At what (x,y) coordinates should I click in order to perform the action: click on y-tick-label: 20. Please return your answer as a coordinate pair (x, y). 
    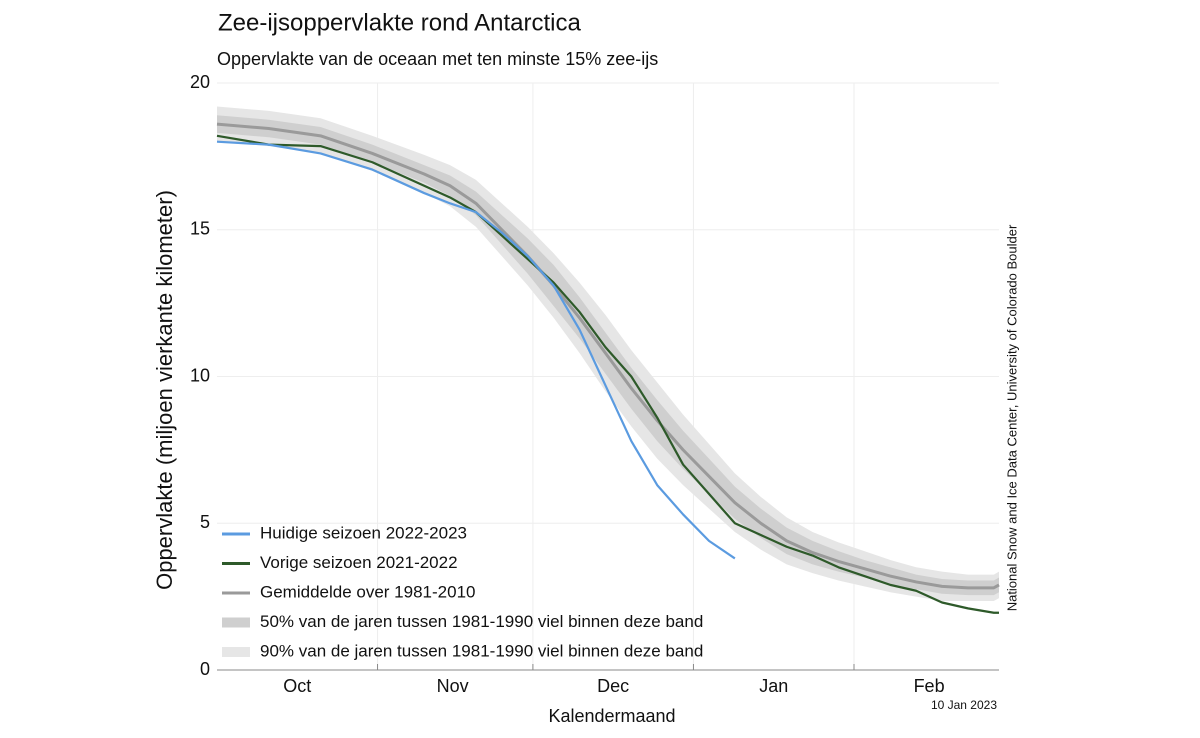
    Looking at the image, I should click on (200, 82).